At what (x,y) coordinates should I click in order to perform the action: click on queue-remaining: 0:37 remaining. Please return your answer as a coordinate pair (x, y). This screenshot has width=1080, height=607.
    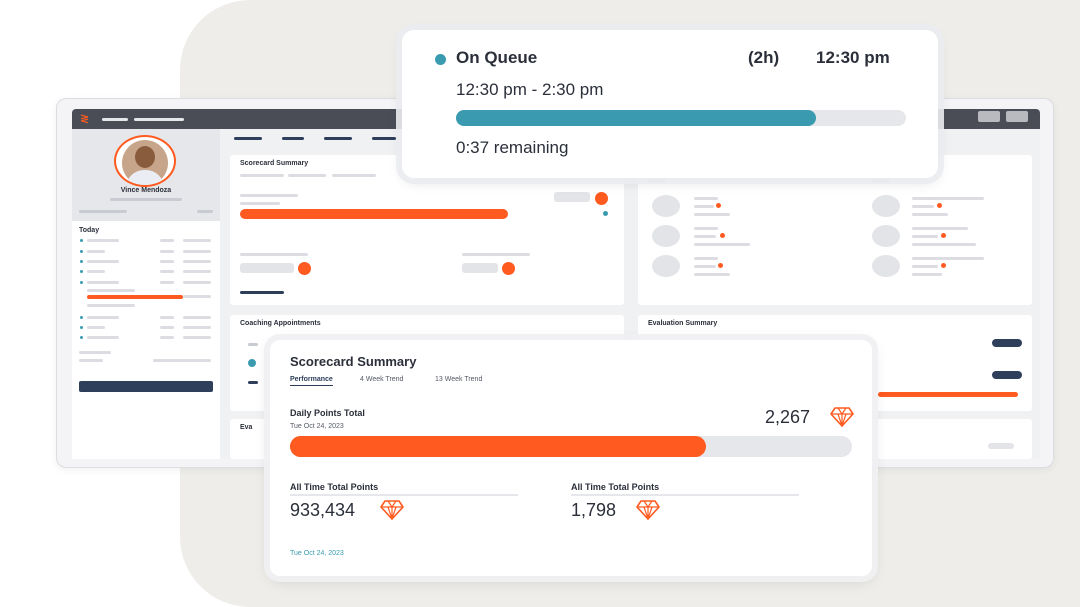
    Looking at the image, I should click on (512, 147).